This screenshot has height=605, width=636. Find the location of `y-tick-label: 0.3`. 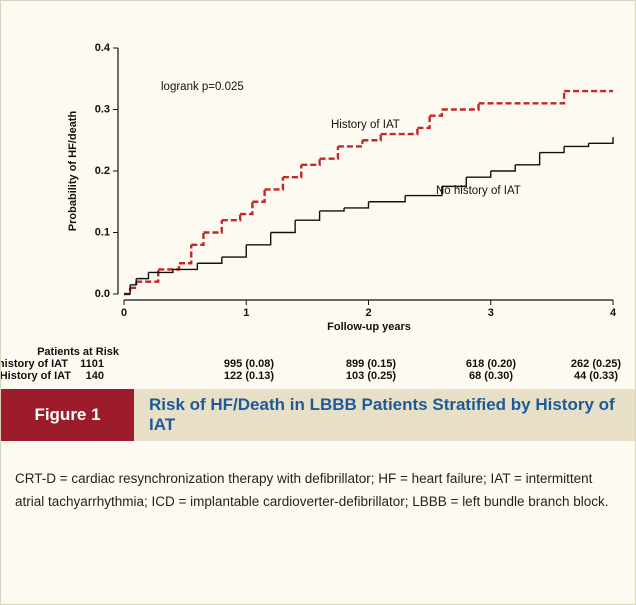

y-tick-label: 0.3 is located at coordinates (102, 109).